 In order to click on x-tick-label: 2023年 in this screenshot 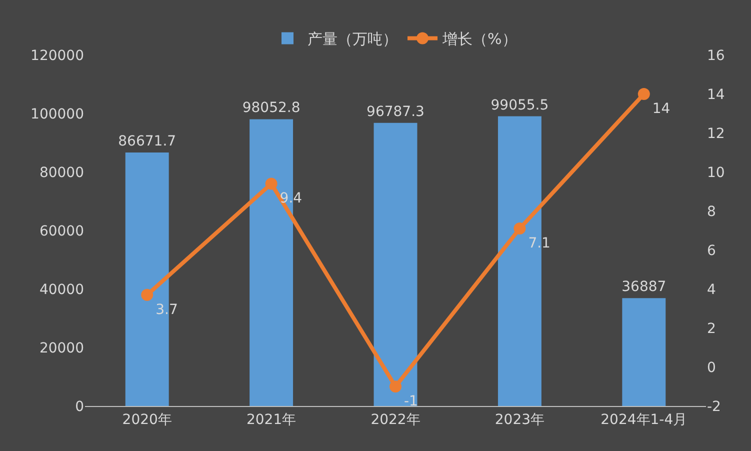, I will do `click(519, 420)`.